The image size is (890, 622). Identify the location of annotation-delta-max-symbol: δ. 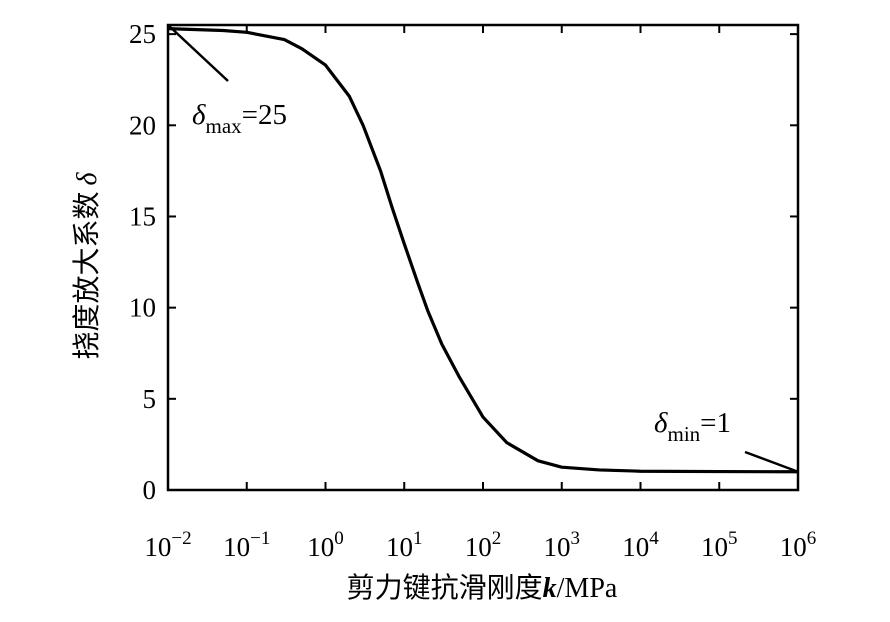
(199, 115).